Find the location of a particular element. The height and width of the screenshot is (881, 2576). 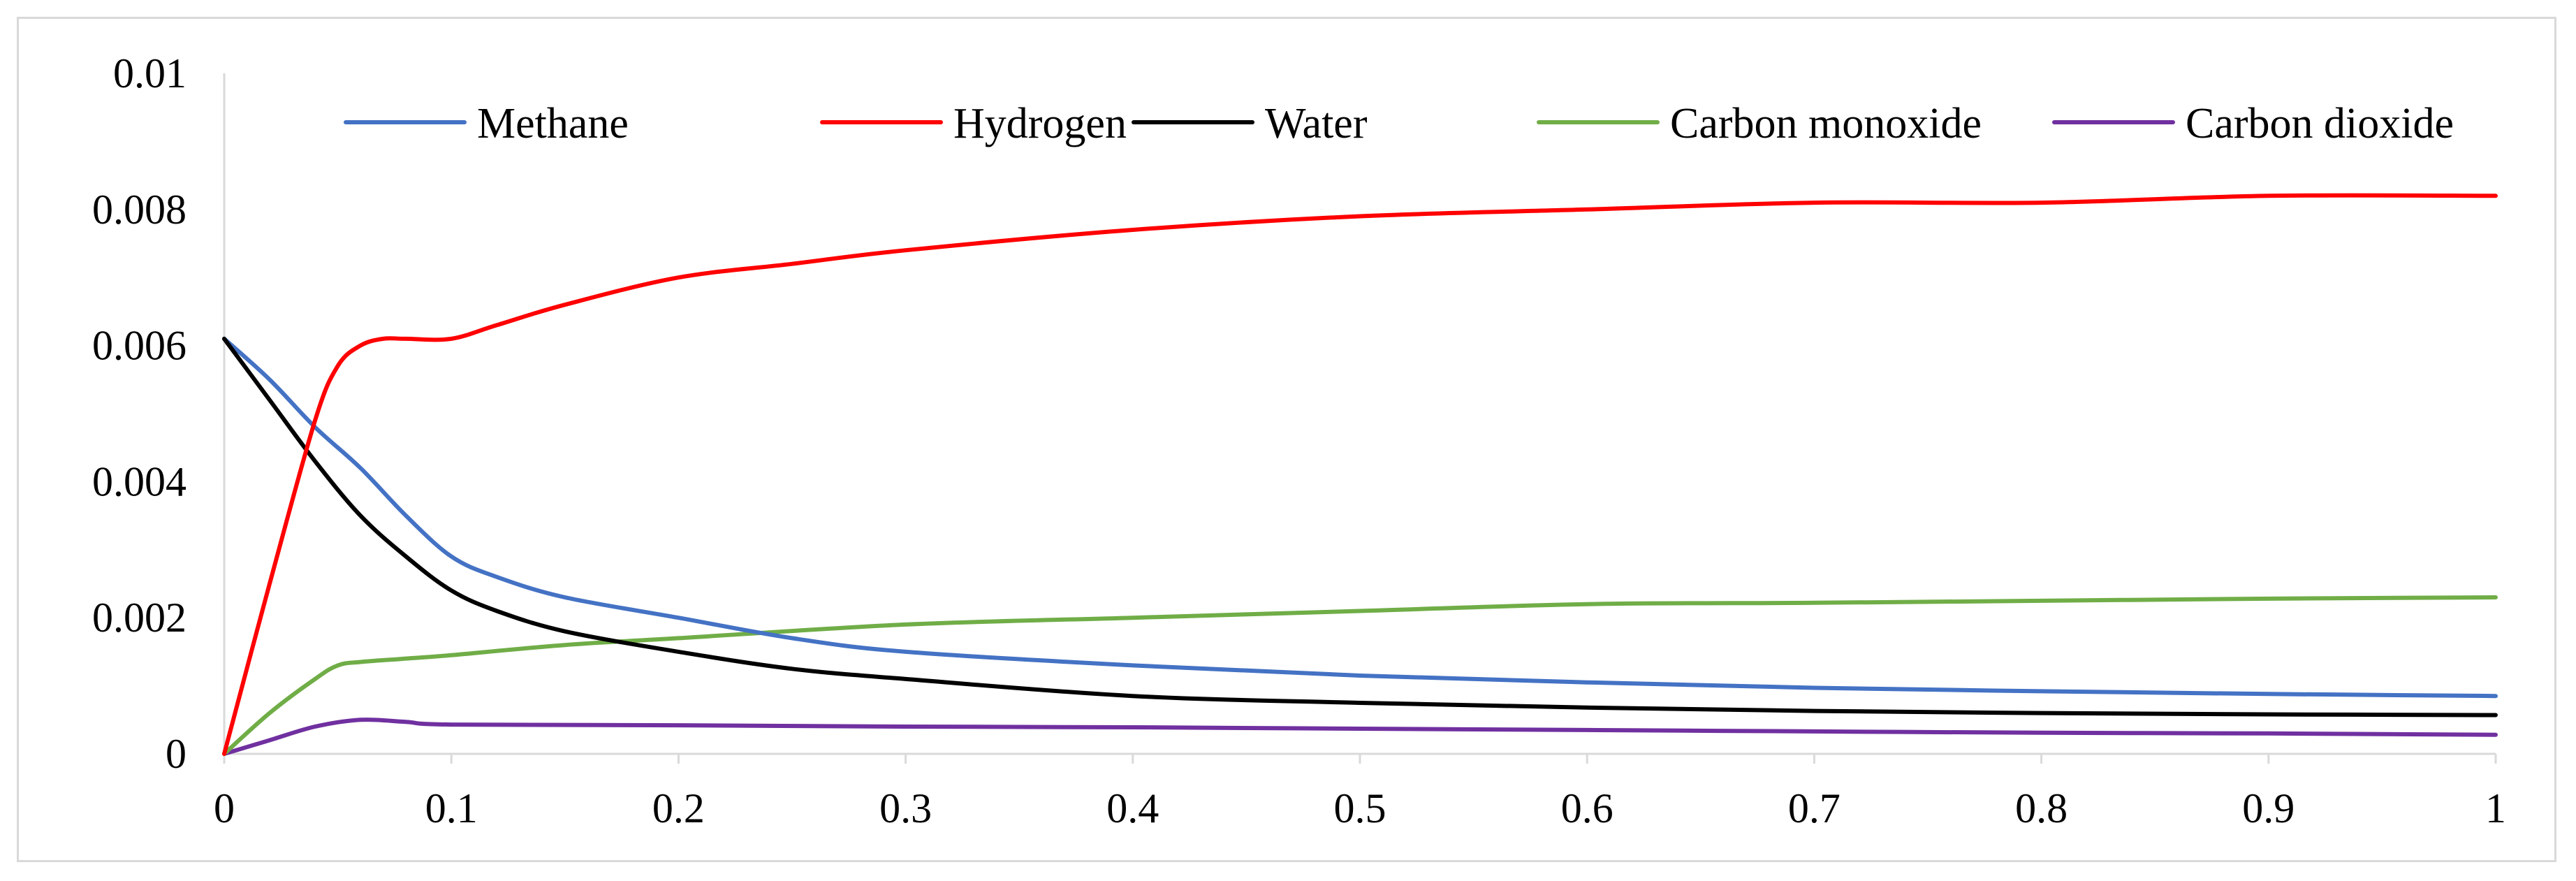

legend-label: Carbon dioxide is located at coordinates (2320, 124).